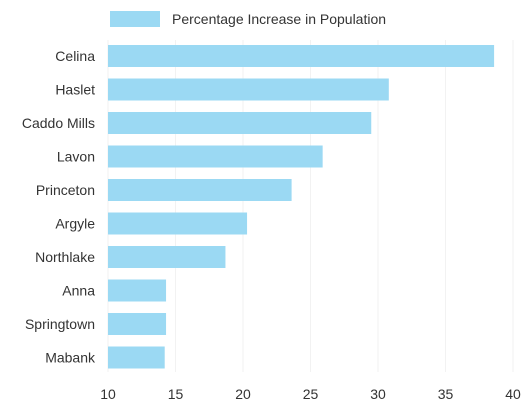 The height and width of the screenshot is (407, 527). I want to click on bar-lavon, so click(215, 156).